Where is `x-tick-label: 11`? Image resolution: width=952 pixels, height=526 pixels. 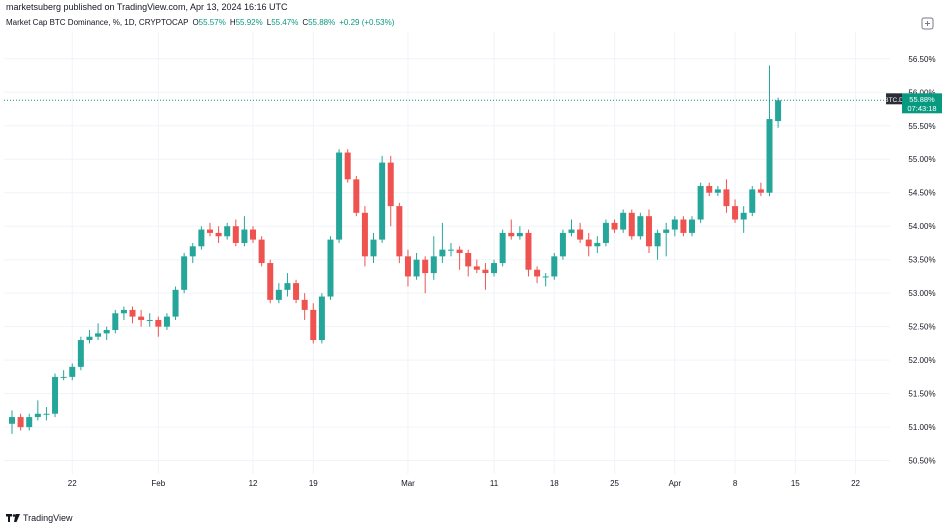
x-tick-label: 11 is located at coordinates (494, 483).